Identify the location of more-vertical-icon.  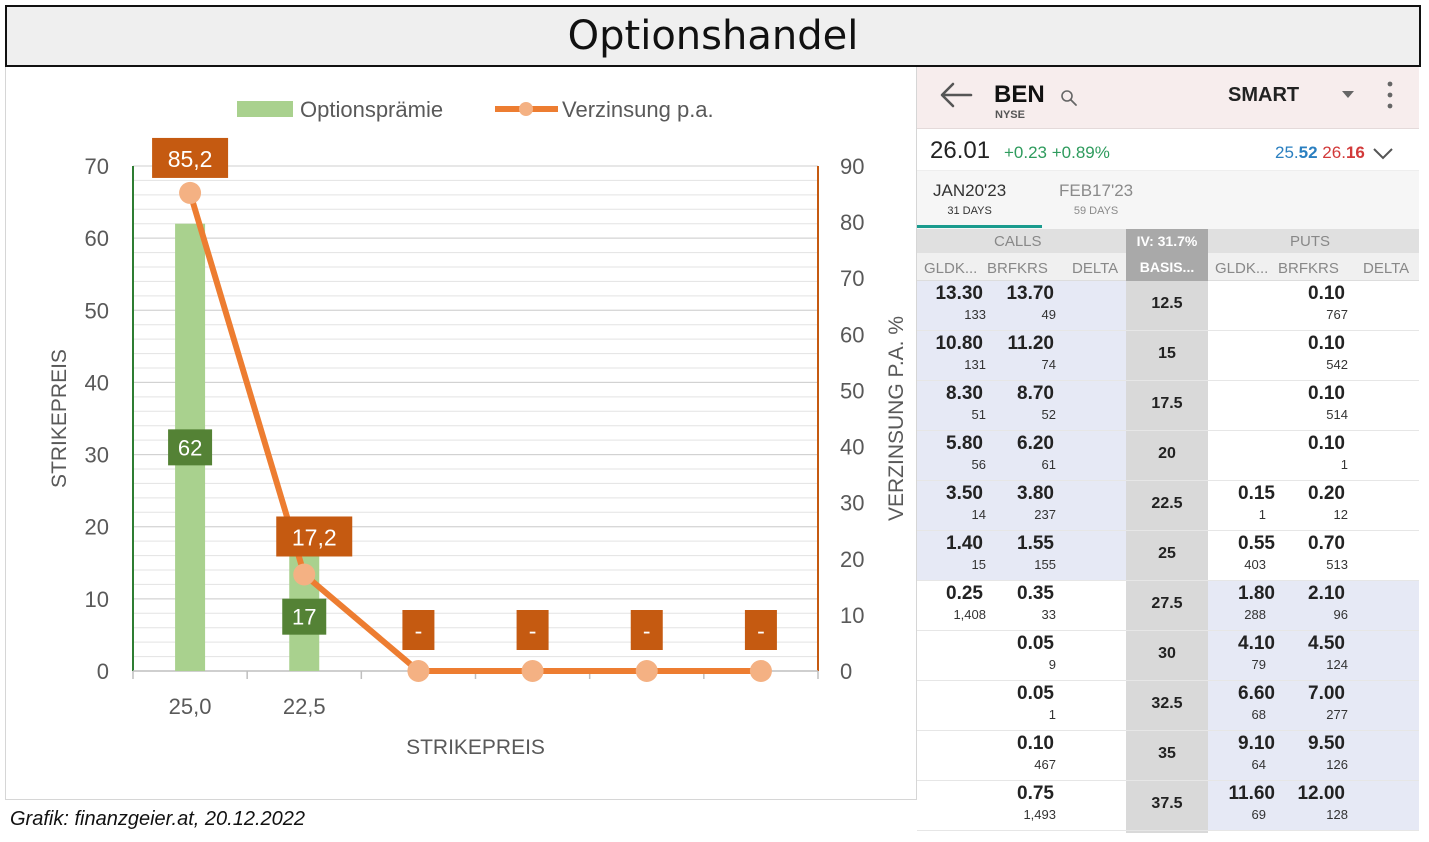
(1390, 95).